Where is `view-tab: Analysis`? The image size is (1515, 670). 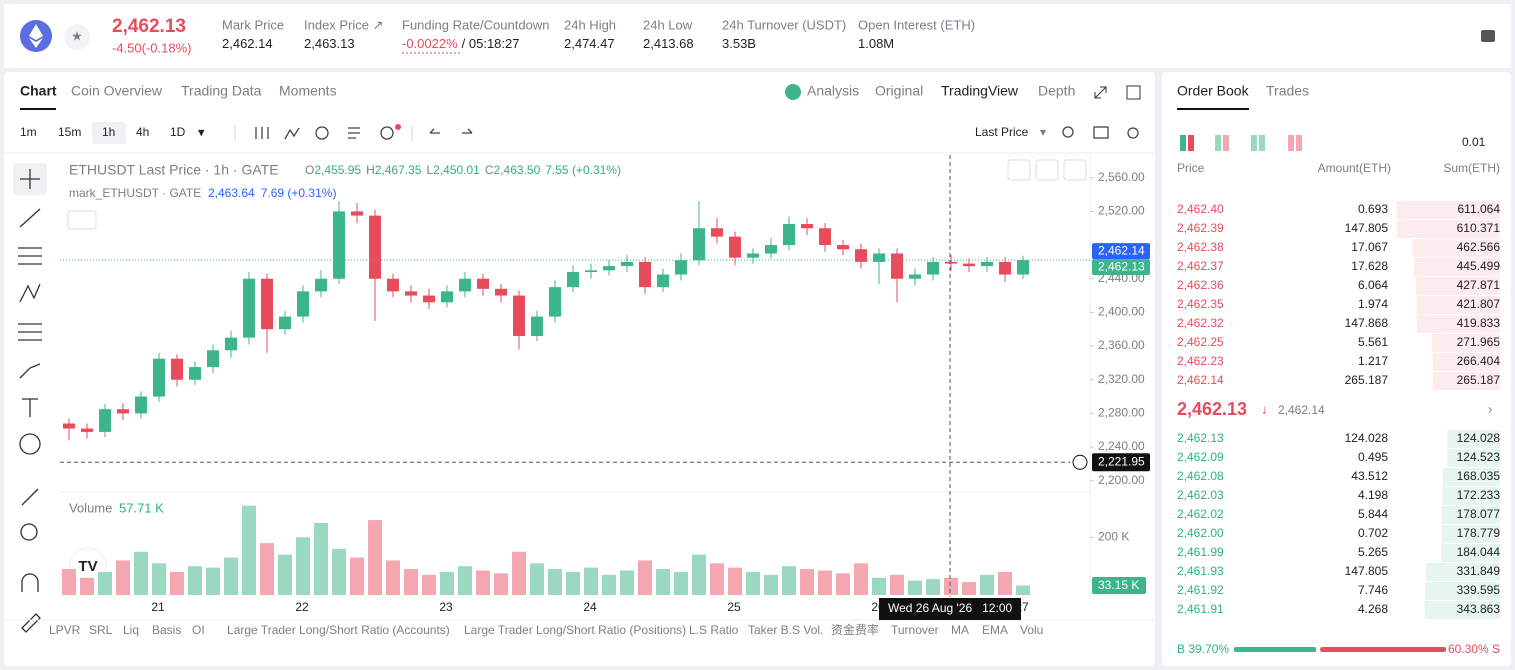
view-tab: Analysis is located at coordinates (833, 91).